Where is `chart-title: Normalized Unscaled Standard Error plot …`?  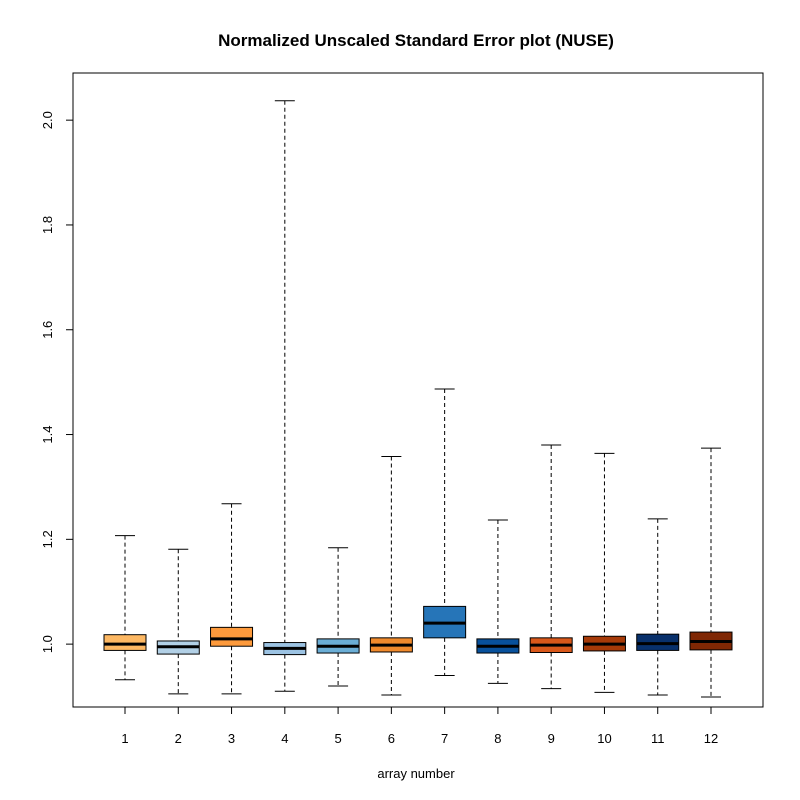
chart-title: Normalized Unscaled Standard Error plot … is located at coordinates (416, 40).